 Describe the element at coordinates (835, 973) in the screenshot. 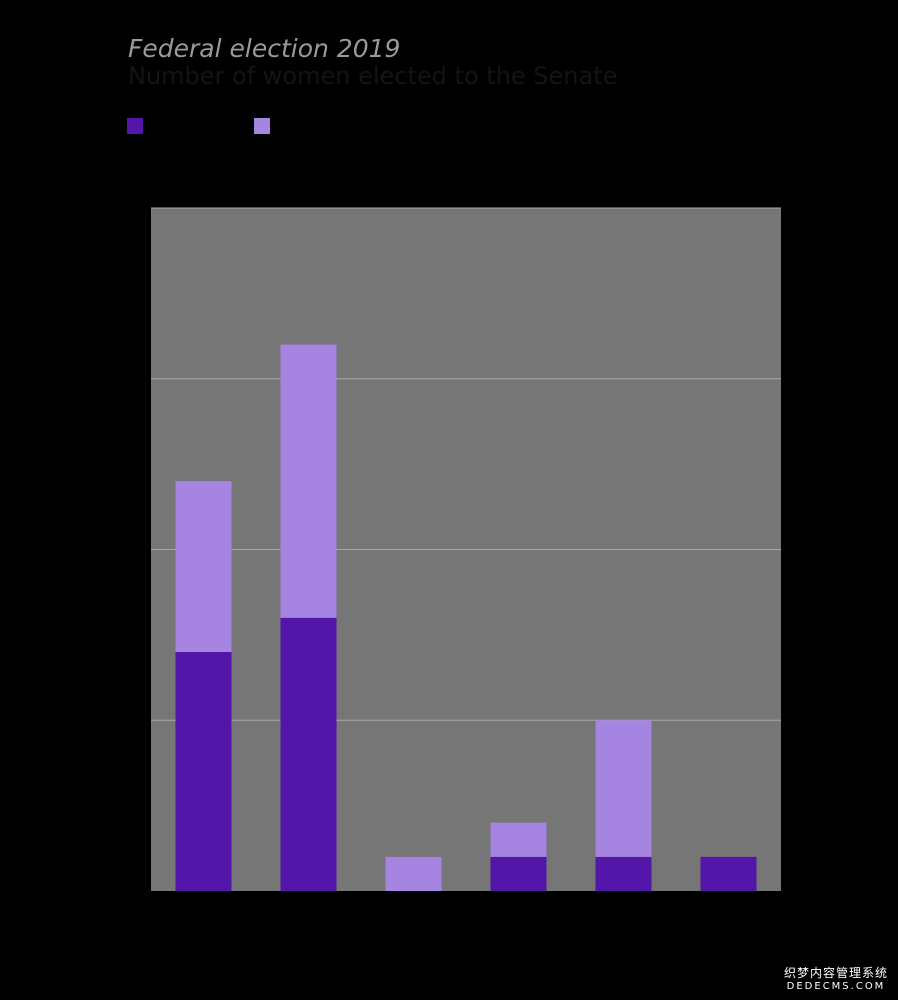

I see `watermark-line-1: 织梦内容管理系统` at that location.